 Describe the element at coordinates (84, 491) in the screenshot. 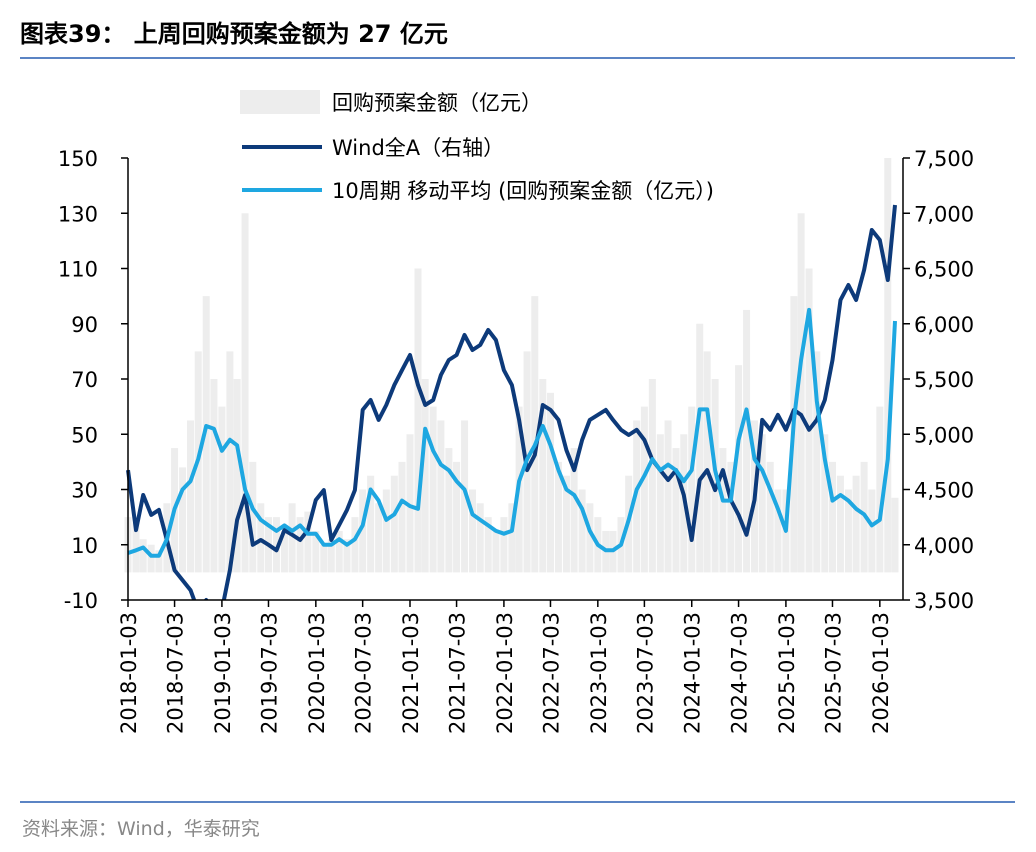

I see `y-tick-label: 30` at that location.